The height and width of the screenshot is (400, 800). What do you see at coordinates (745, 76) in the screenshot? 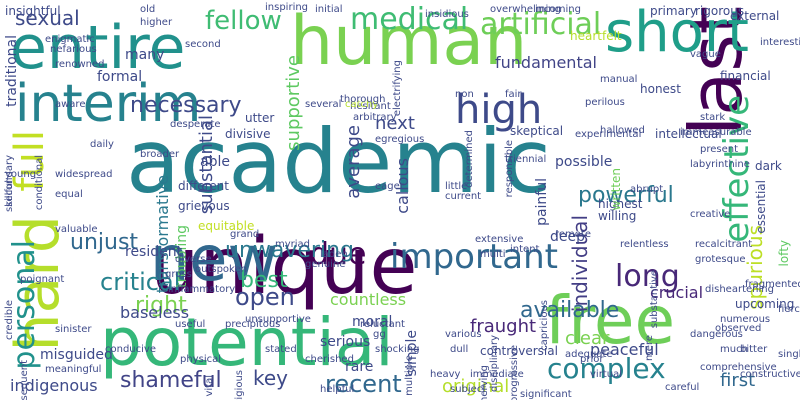
I see `word-financial: financial` at bounding box center [745, 76].